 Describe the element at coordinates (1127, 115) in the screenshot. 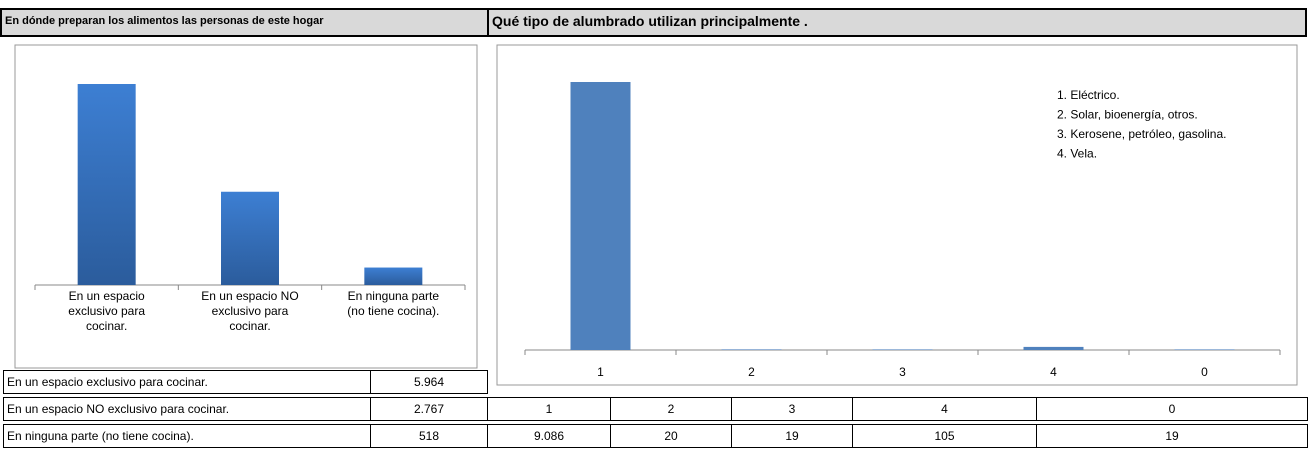

I see `legend-note: 2. Solar, bioenergía, otros.` at that location.